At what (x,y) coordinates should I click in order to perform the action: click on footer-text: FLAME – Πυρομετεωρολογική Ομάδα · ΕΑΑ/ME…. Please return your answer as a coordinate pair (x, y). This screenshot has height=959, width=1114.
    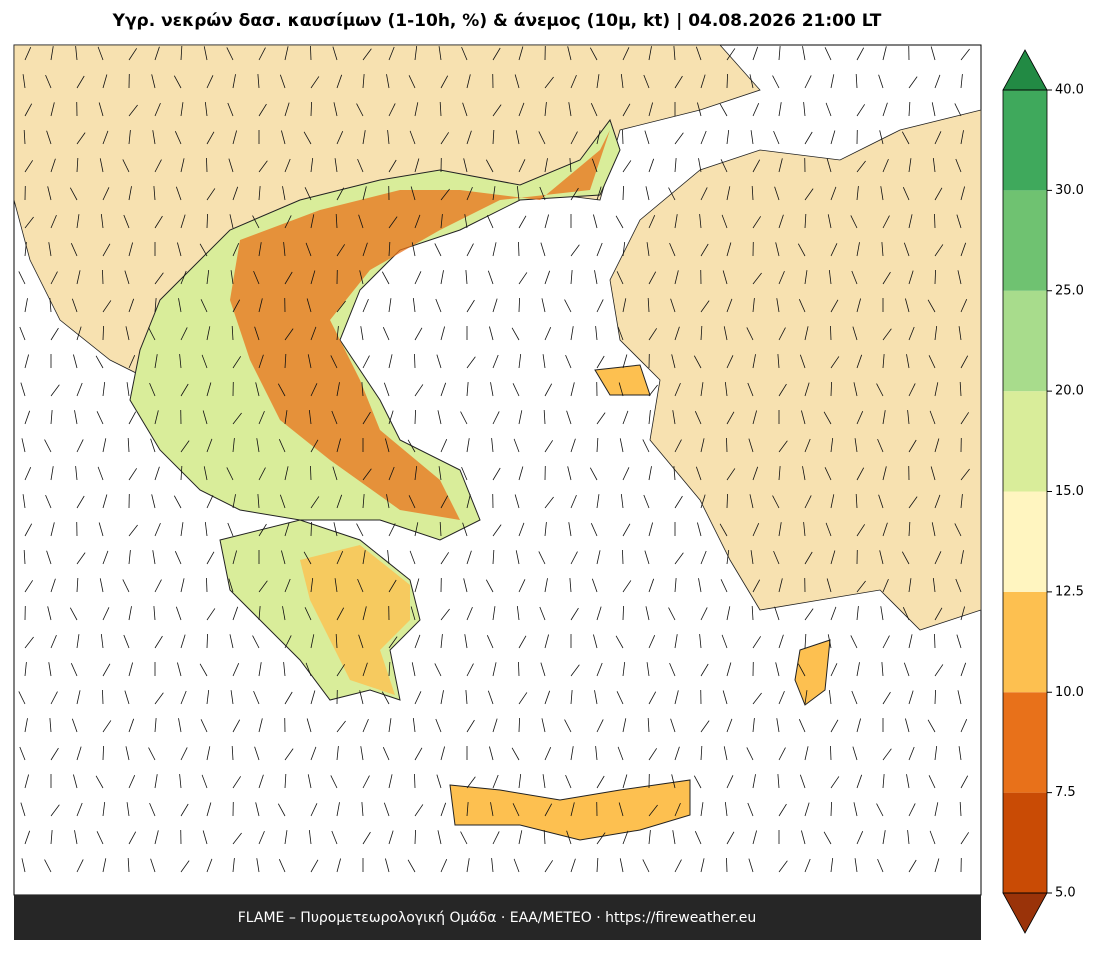
    Looking at the image, I should click on (497, 918).